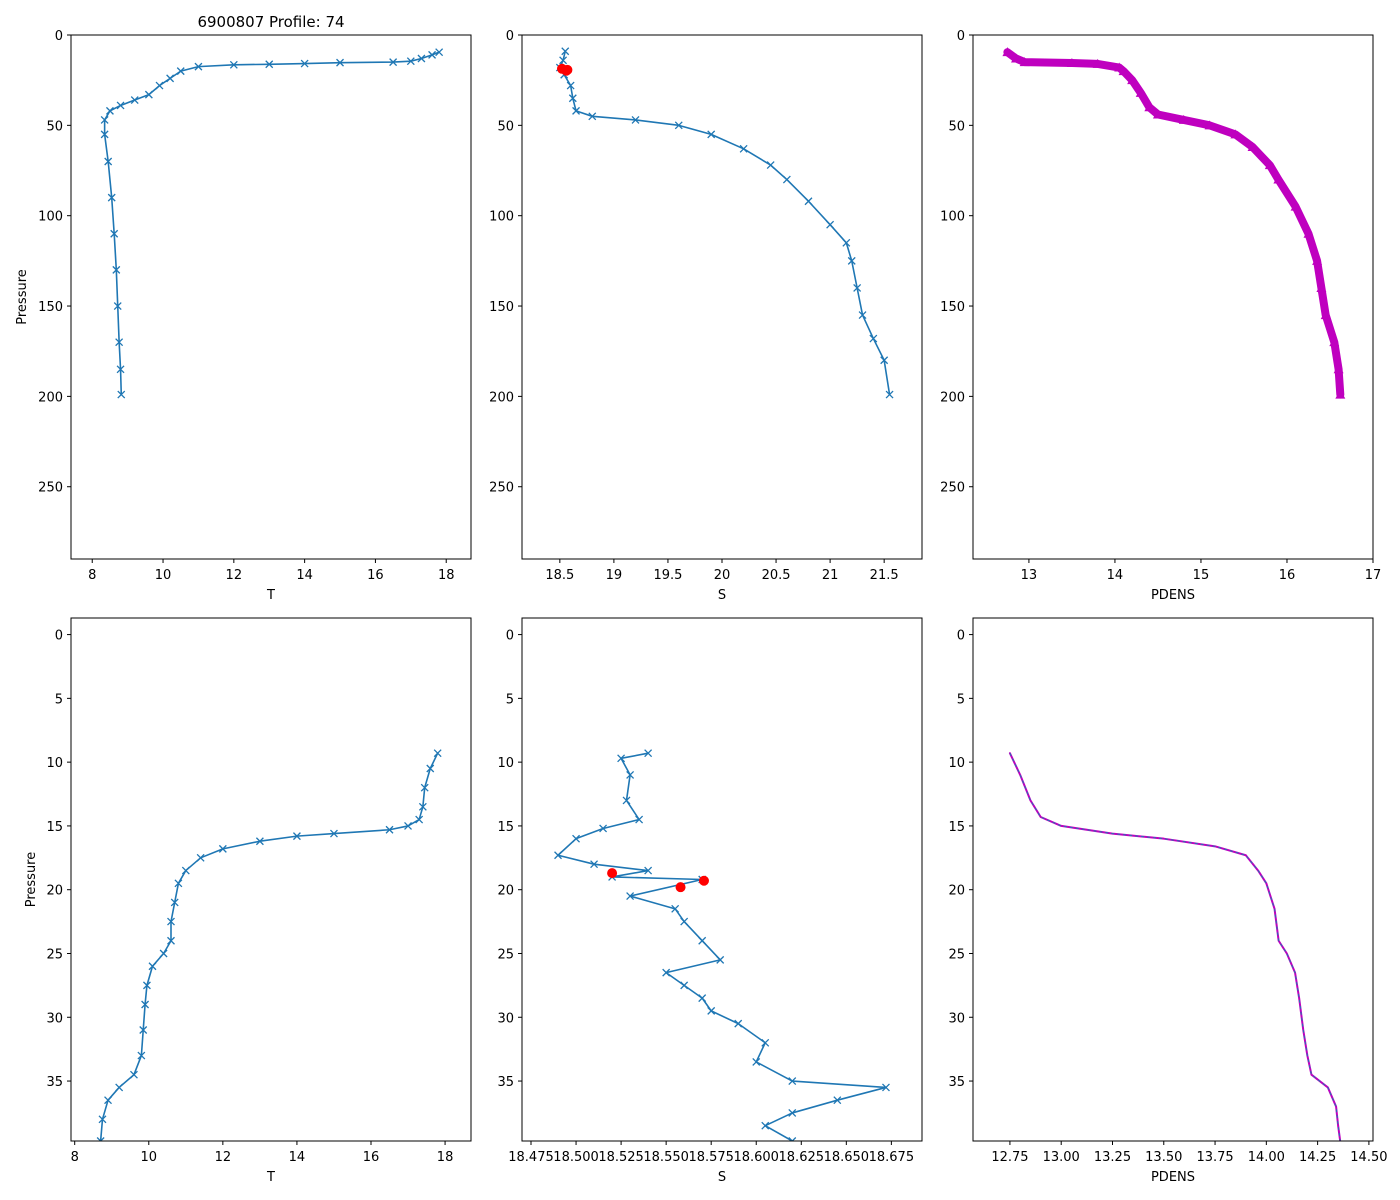 This screenshot has height=1200, width=1400. What do you see at coordinates (269, 945) in the screenshot?
I see `bottom-temperature-plot-area` at bounding box center [269, 945].